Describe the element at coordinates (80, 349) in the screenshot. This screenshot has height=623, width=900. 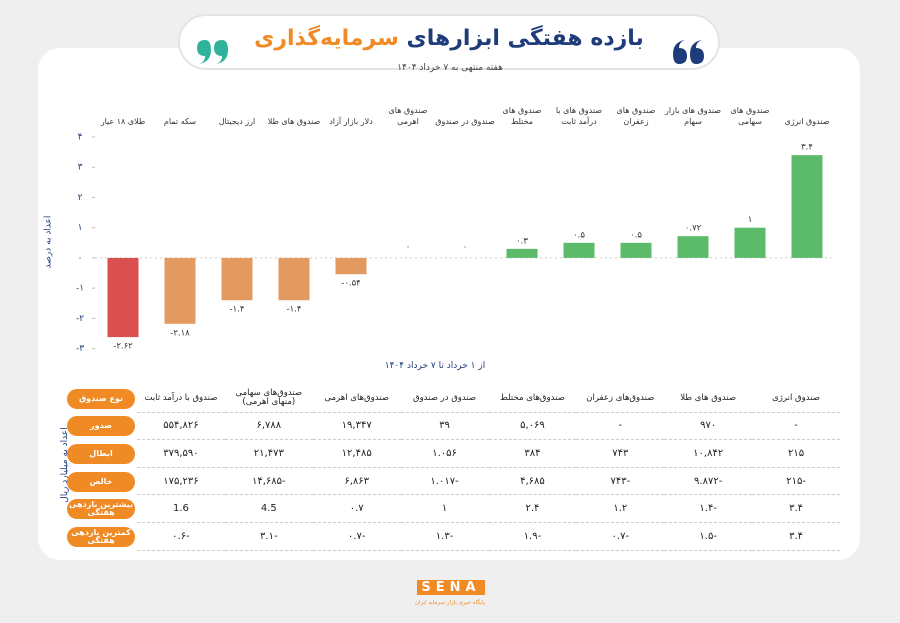
I see `y-tick-label: -۳` at that location.